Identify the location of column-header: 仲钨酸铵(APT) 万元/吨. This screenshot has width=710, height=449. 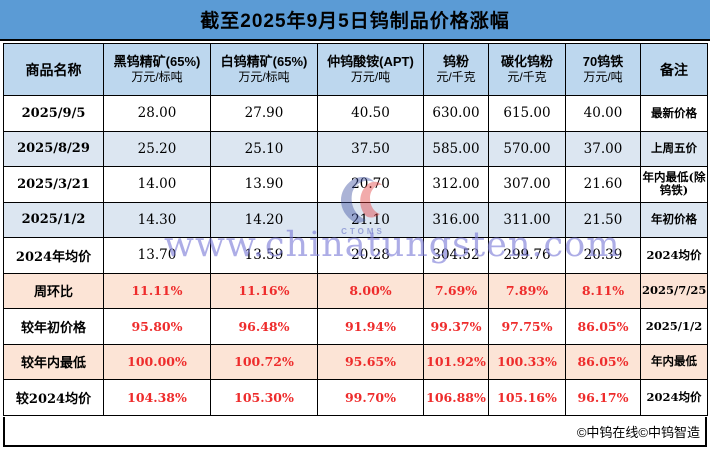
(370, 69).